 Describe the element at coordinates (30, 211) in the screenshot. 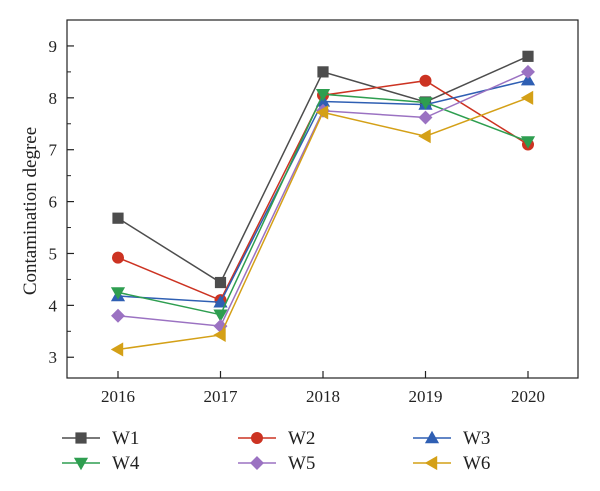

I see `y-axis-title: Contamination degree` at that location.